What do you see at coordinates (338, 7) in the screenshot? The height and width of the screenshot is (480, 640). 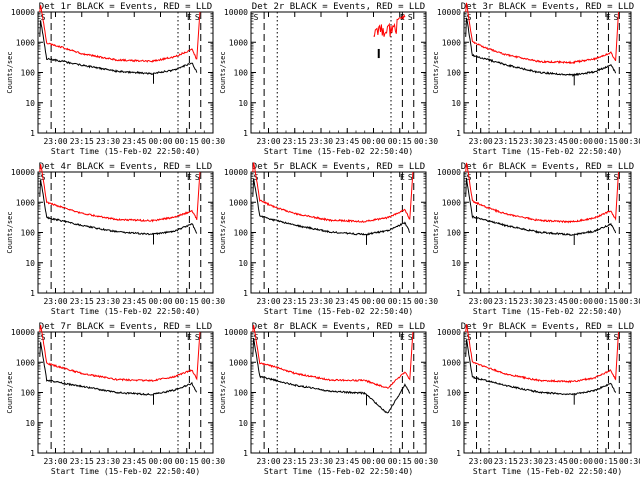 I see `plot-title: Det 2r BLACK = Events, RED = LLD` at bounding box center [338, 7].